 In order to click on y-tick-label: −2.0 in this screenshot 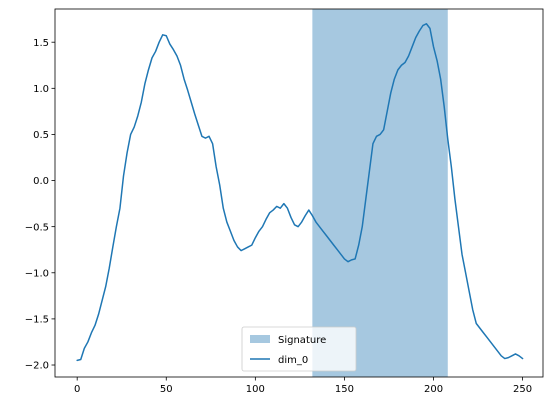, I will do `click(37, 366)`.